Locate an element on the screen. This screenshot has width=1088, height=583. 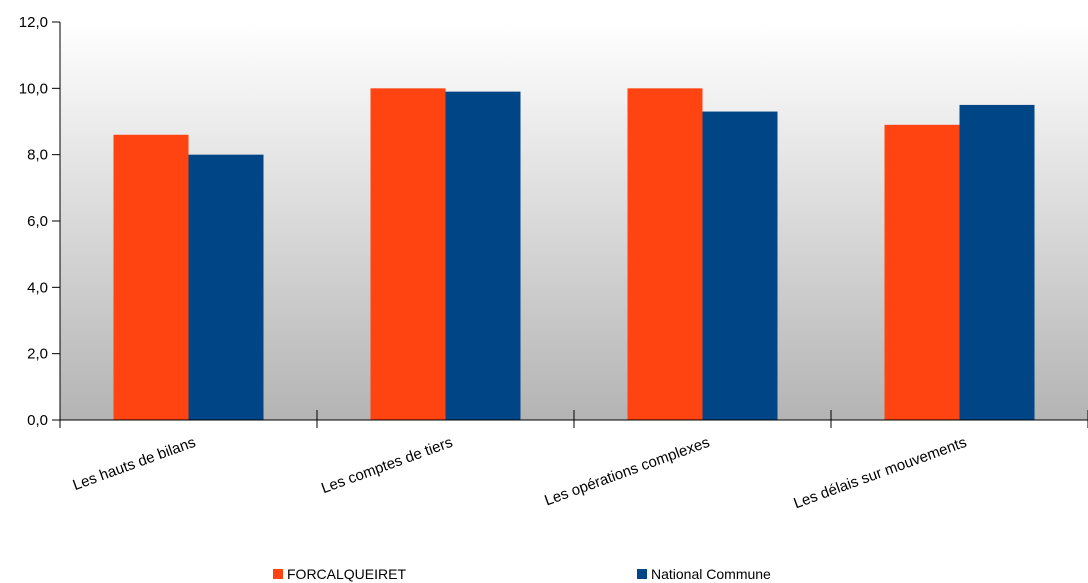
y-tick-label: 8,0 is located at coordinates (37, 155).